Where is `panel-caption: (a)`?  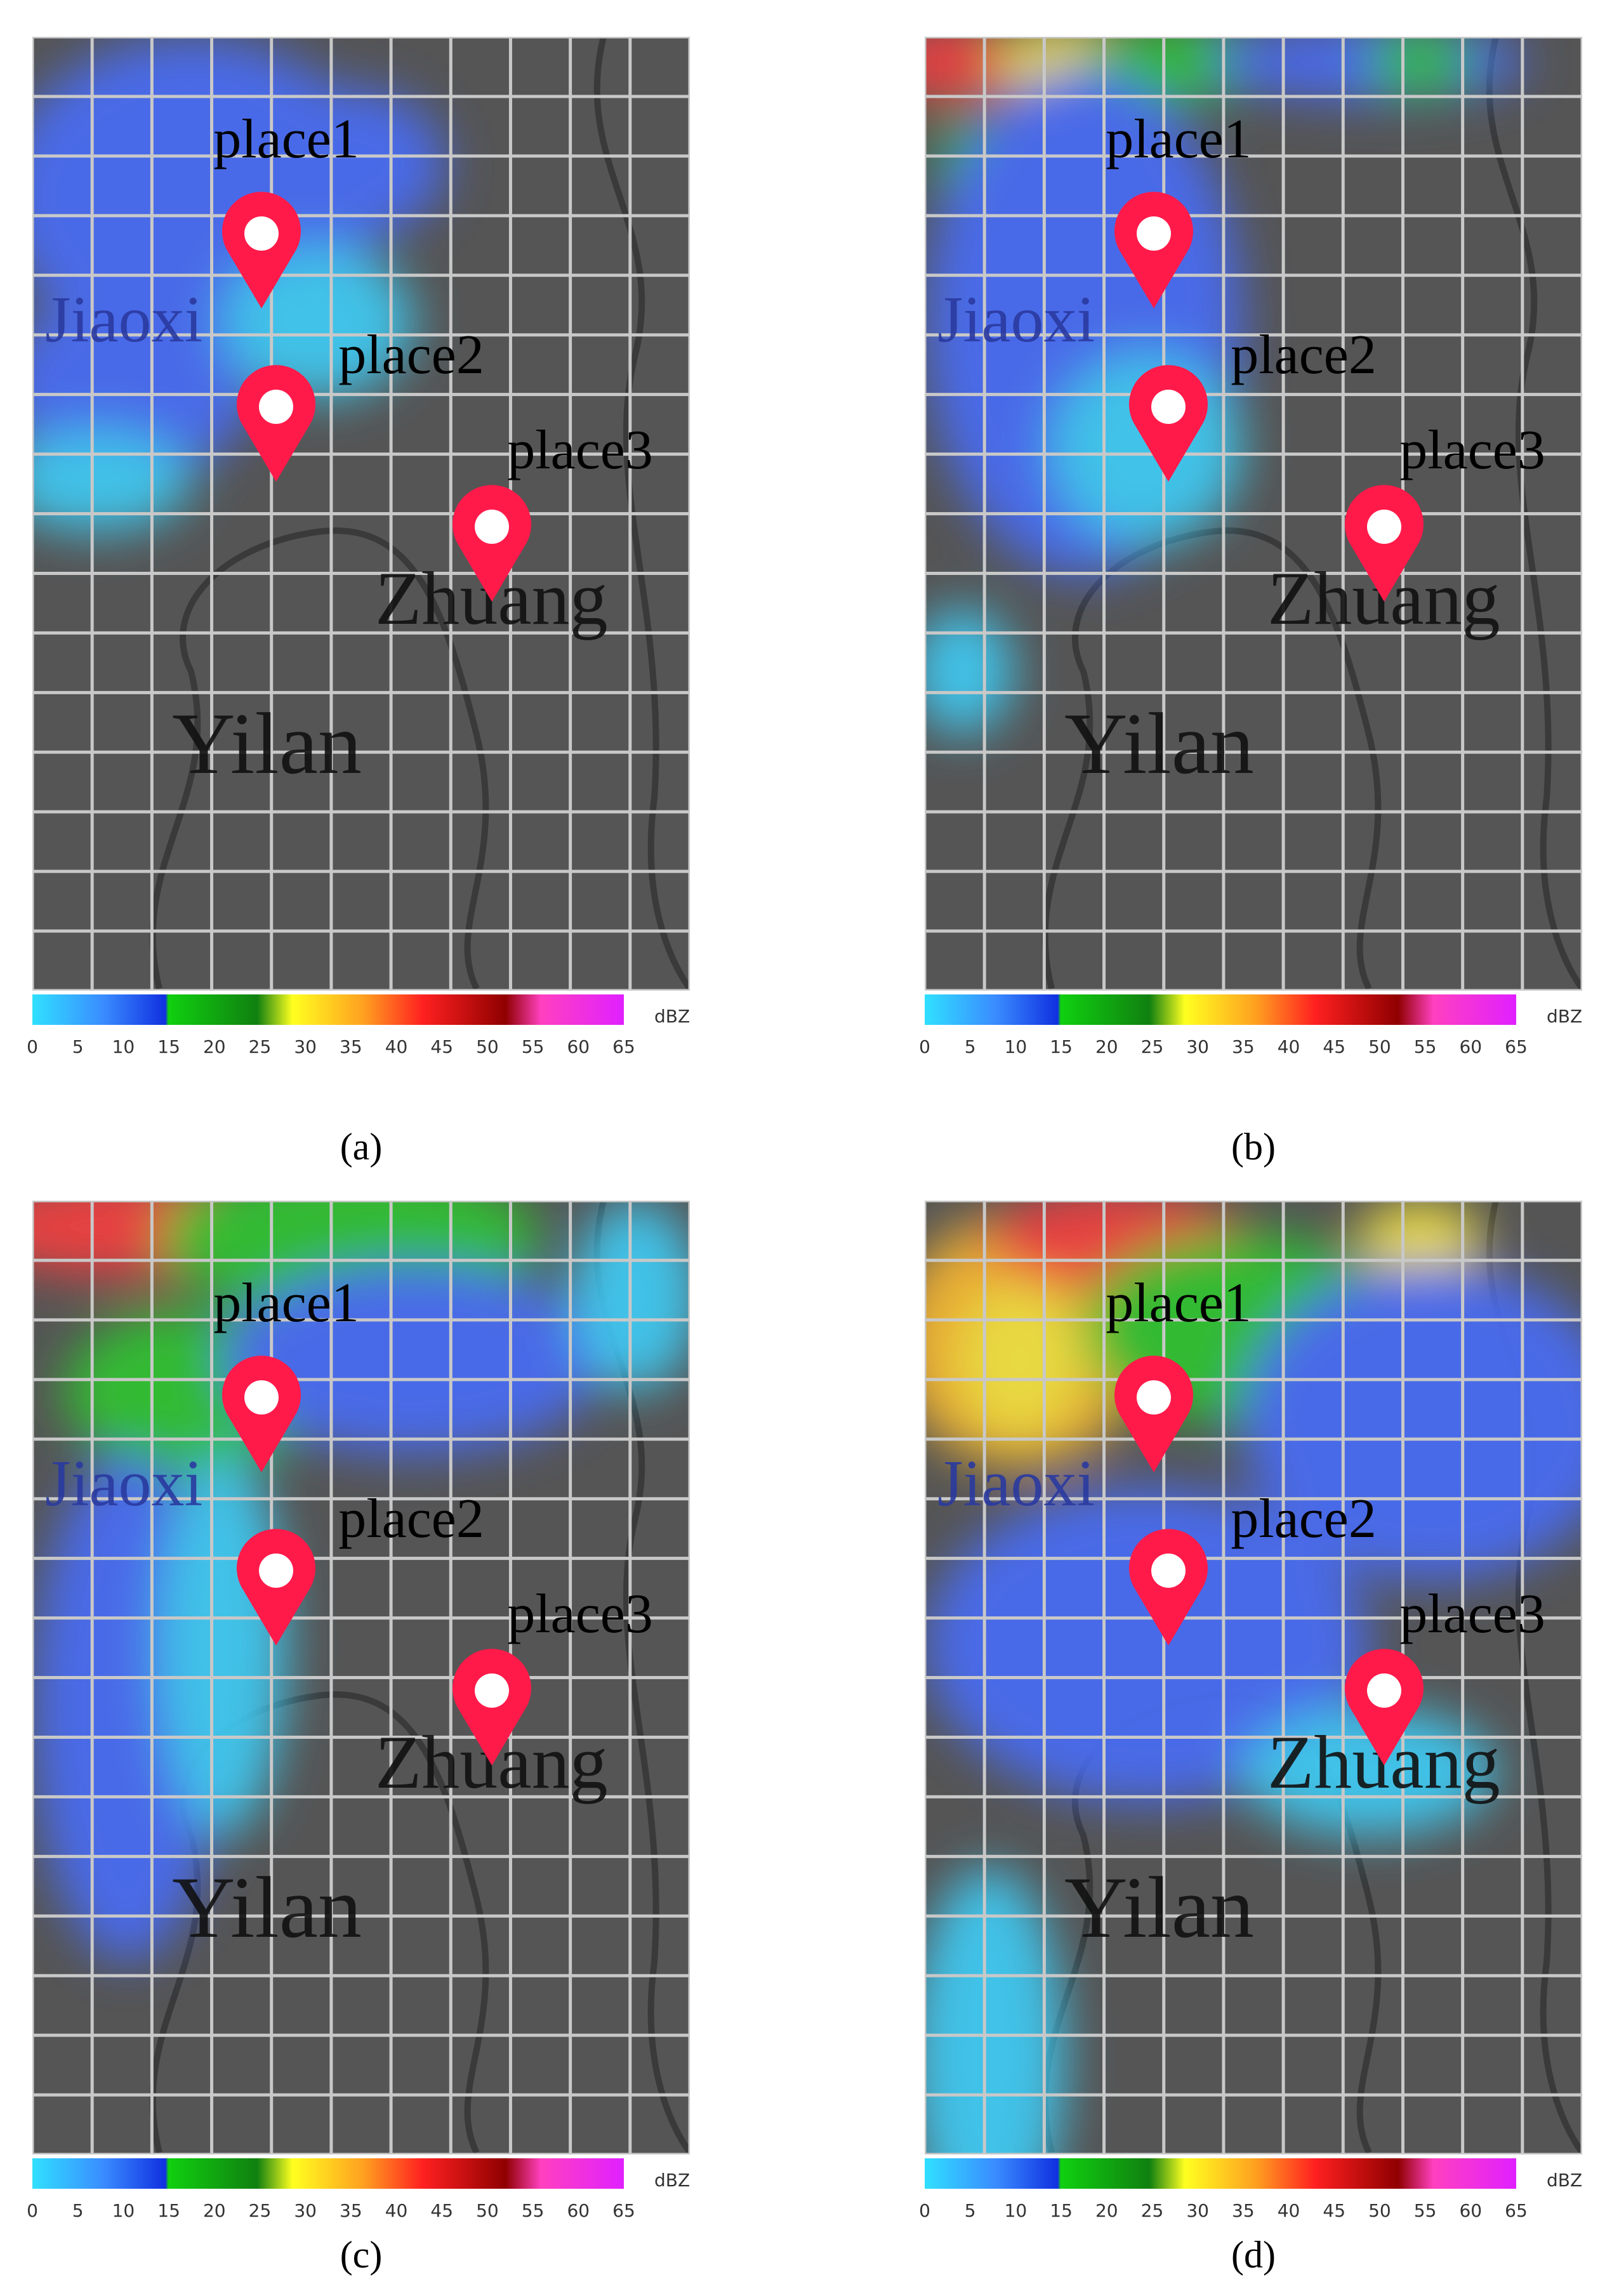
panel-caption: (a) is located at coordinates (361, 1147).